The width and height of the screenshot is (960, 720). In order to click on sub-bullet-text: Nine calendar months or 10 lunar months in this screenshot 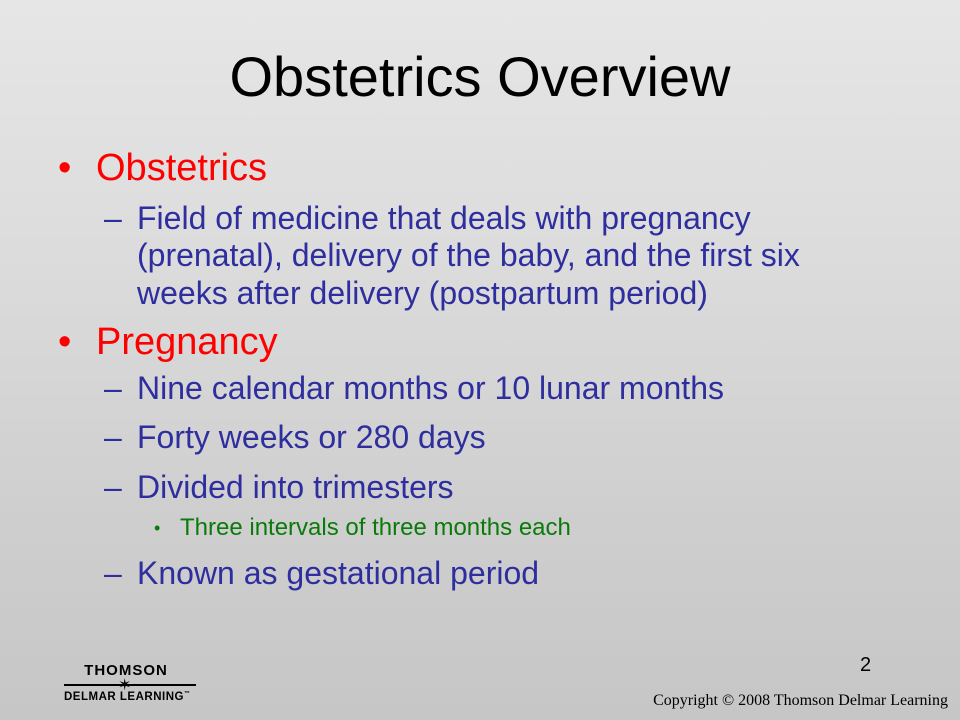, I will do `click(430, 387)`.